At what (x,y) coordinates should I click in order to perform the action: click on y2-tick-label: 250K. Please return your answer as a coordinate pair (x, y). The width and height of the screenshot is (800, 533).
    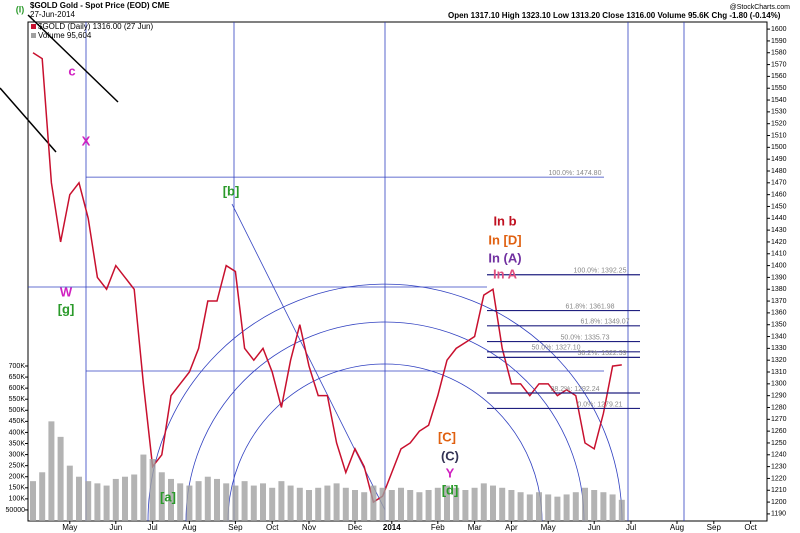
    Looking at the image, I should click on (17, 465).